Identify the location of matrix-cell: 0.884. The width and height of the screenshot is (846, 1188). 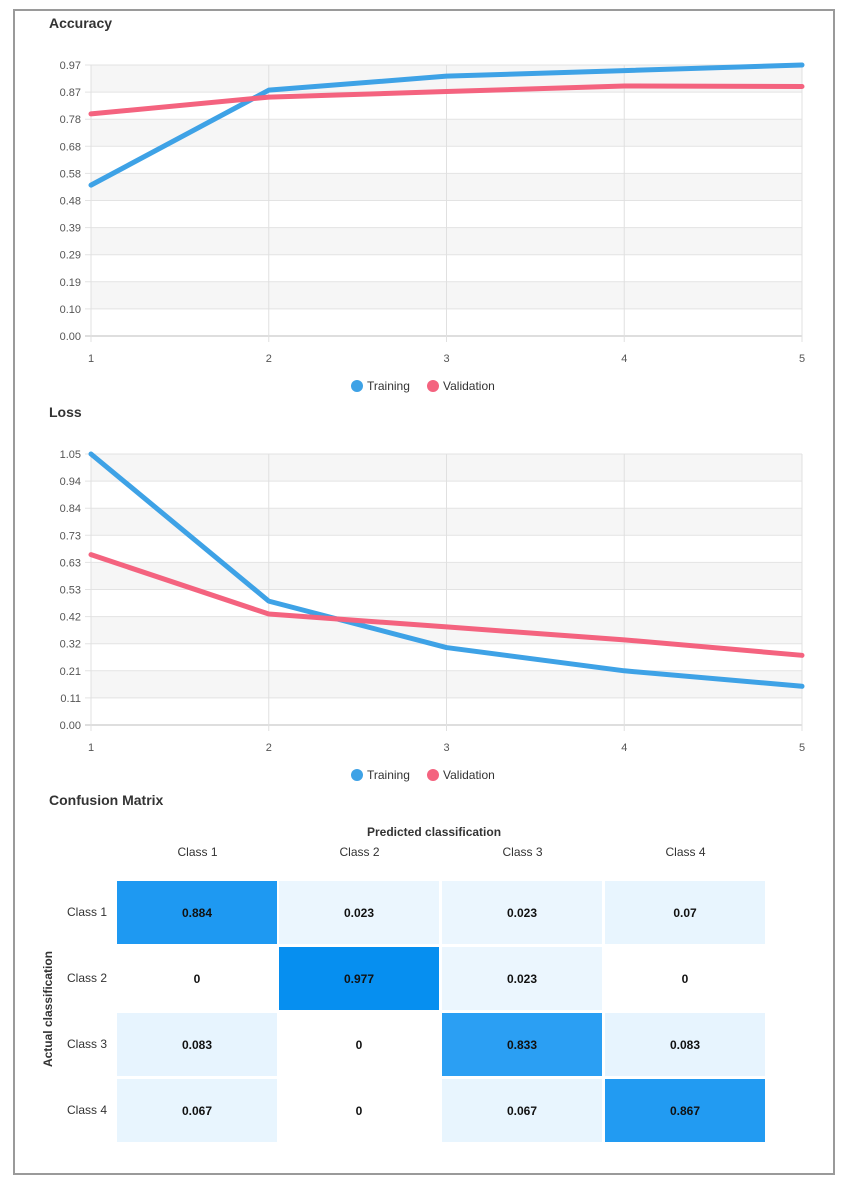
(197, 912).